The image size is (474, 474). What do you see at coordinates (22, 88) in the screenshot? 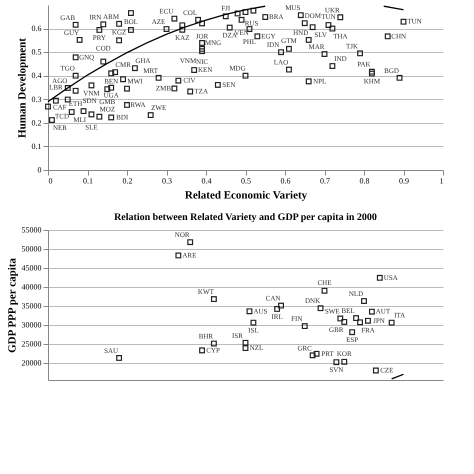
I see `y-axis-title: Human Development` at bounding box center [22, 88].